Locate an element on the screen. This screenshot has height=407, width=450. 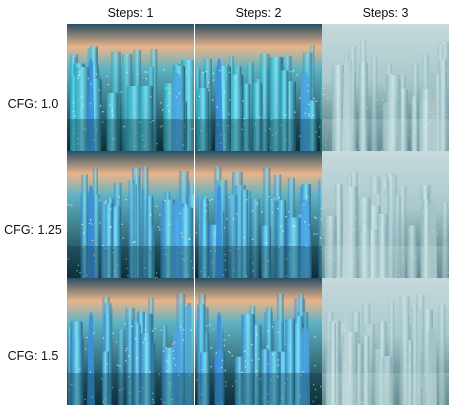
column-label-steps-1: Steps: 1 is located at coordinates (130, 13).